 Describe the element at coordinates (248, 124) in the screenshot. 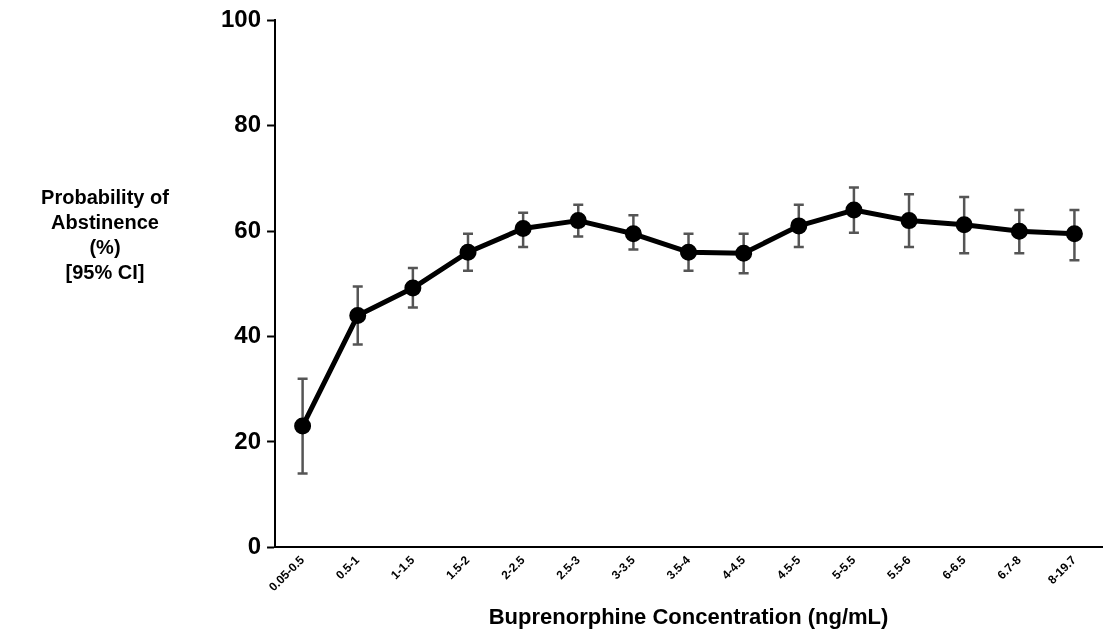

I see `y-tick-label: 80` at that location.